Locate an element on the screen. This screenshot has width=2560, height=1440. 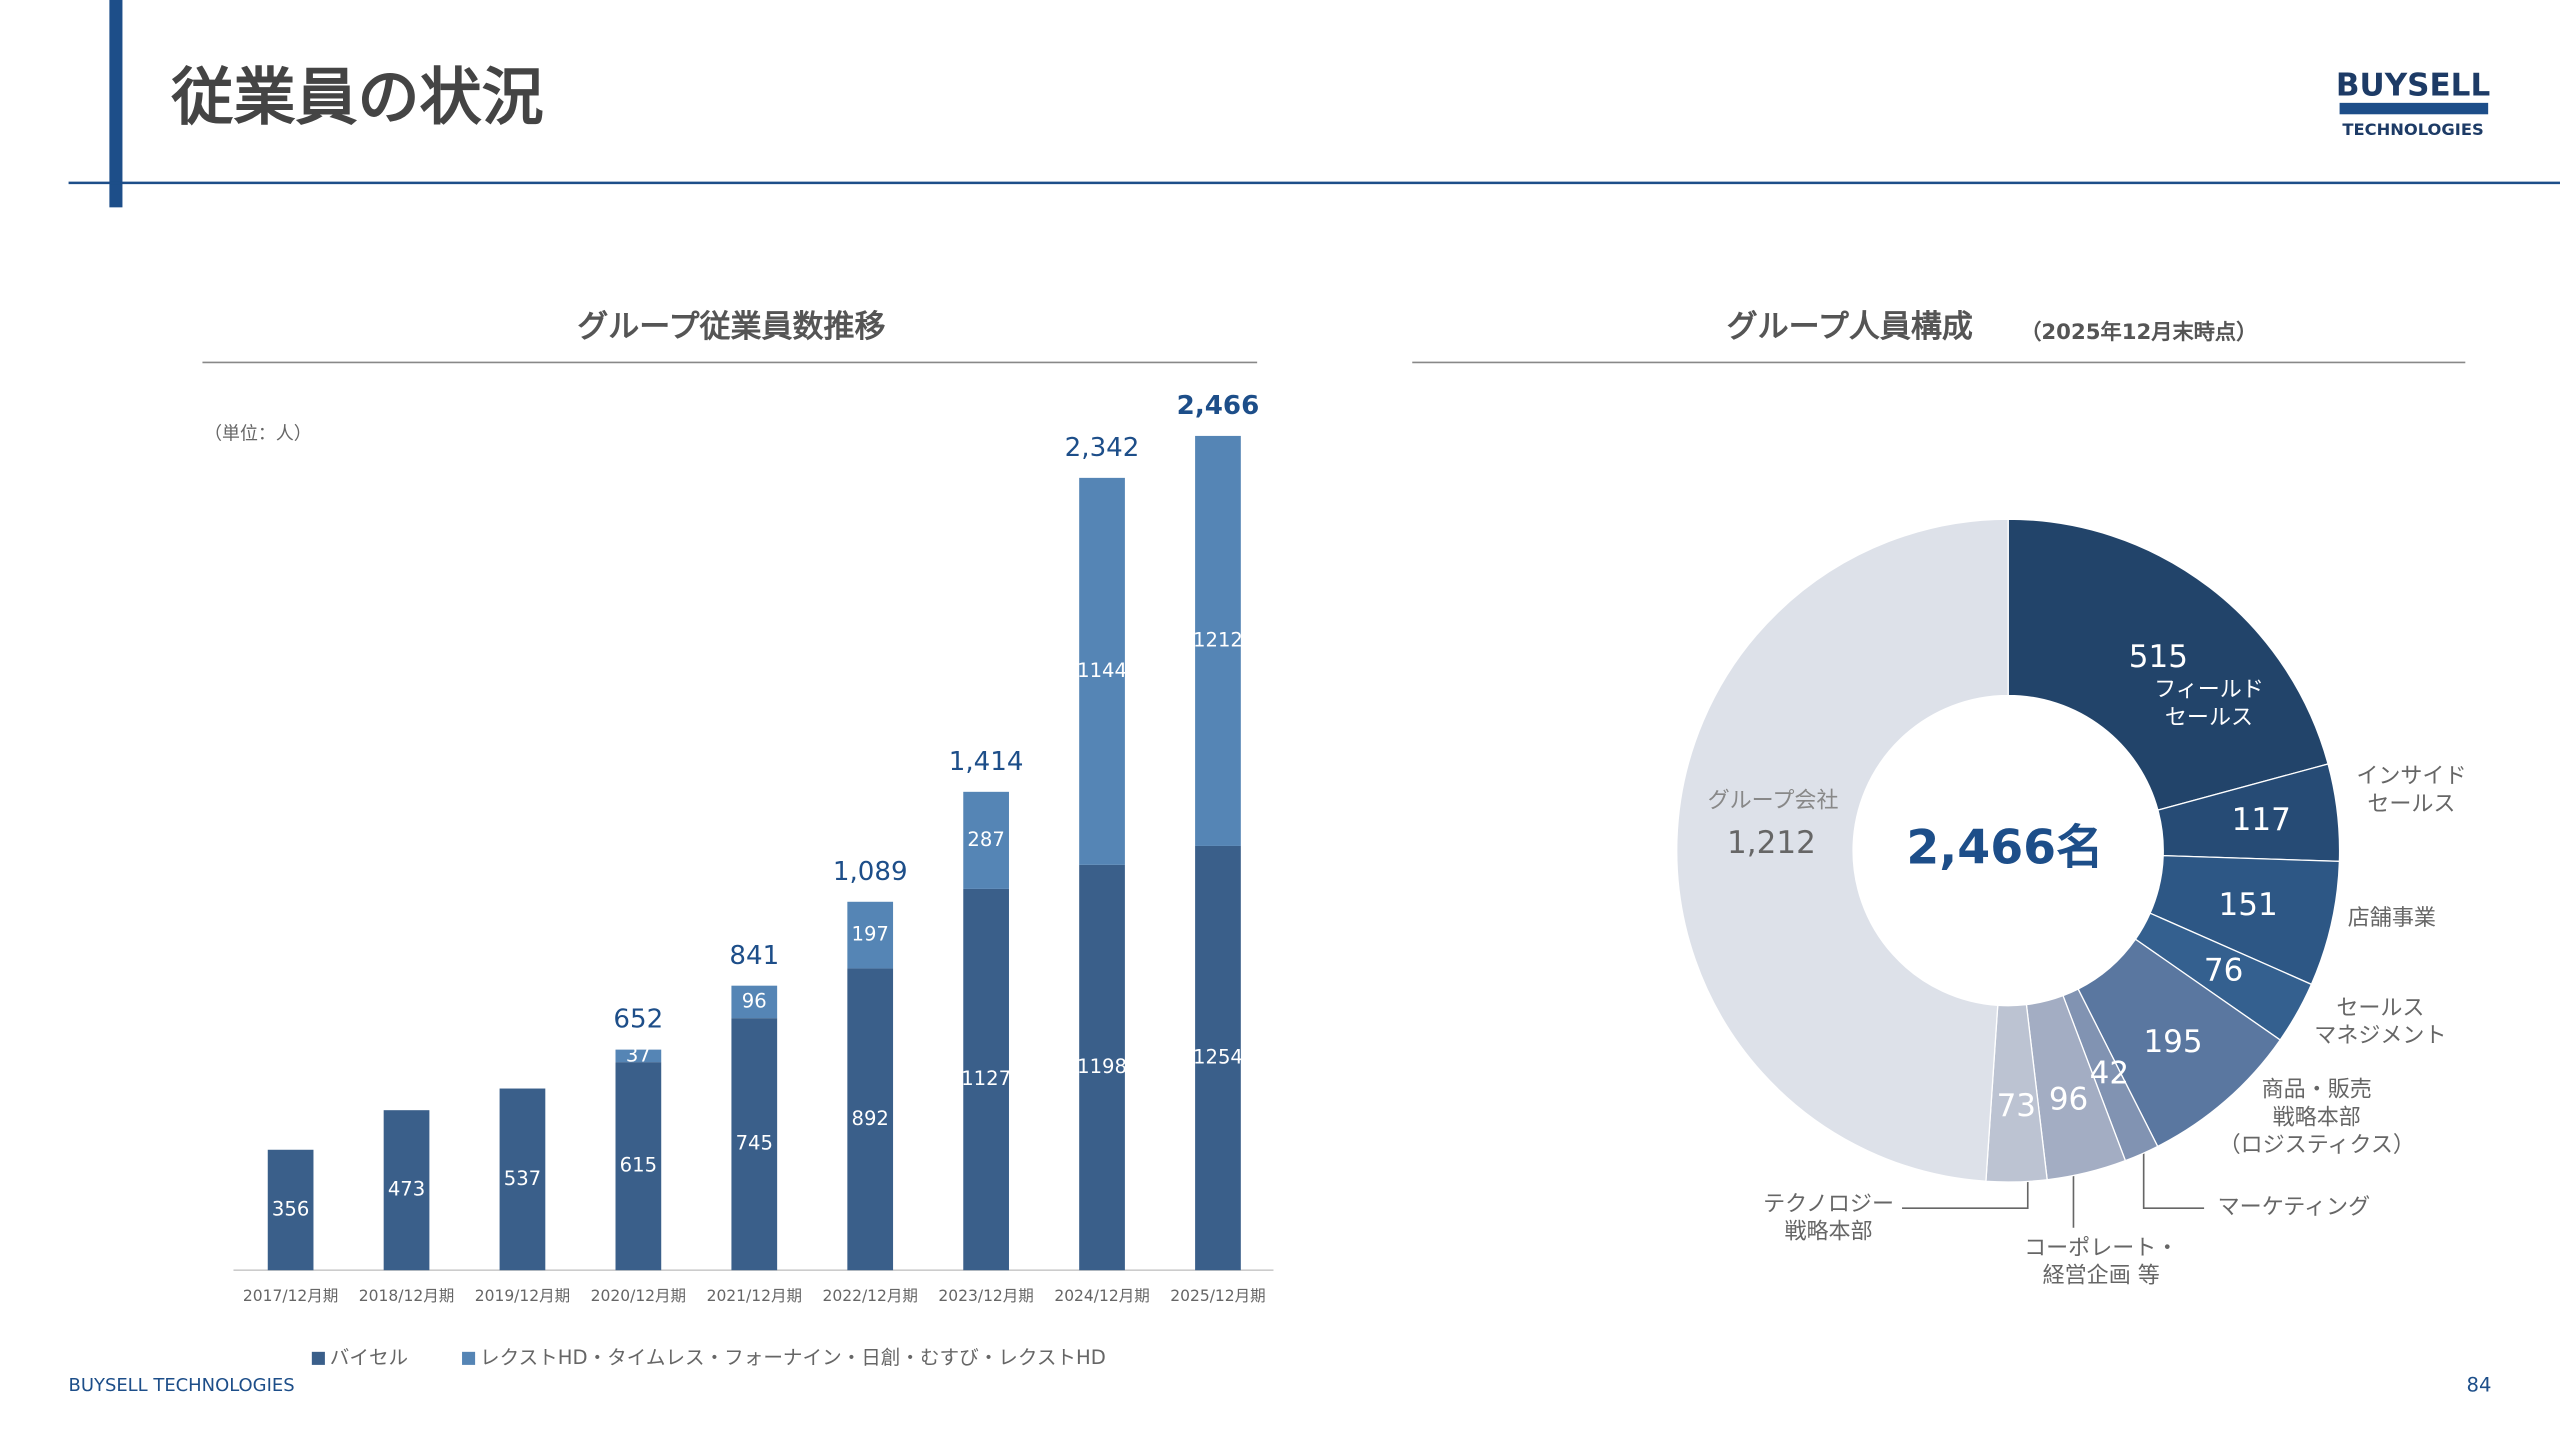
logo-top: BUYSELL is located at coordinates (2413, 86).